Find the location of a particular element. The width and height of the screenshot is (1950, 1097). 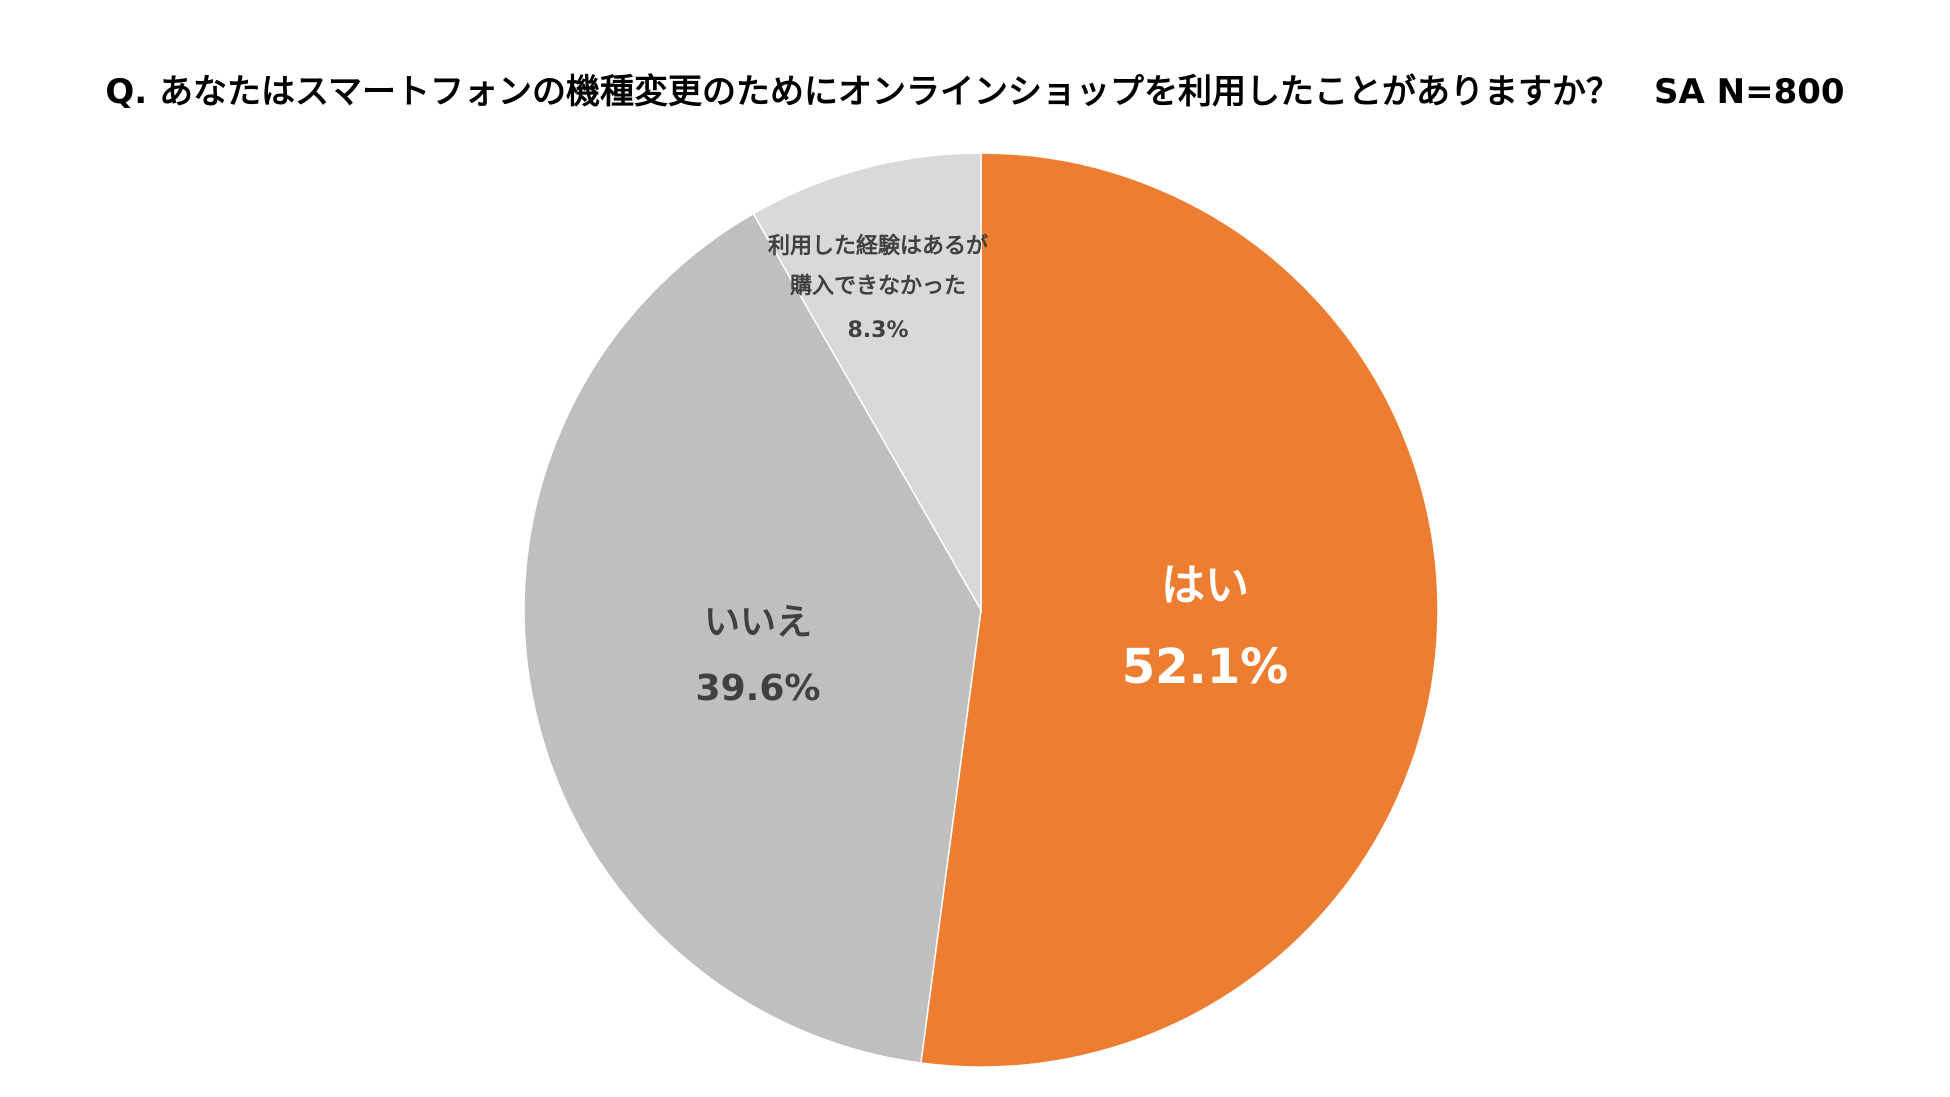

slice-name-label-2: いいえ is located at coordinates (758, 622).